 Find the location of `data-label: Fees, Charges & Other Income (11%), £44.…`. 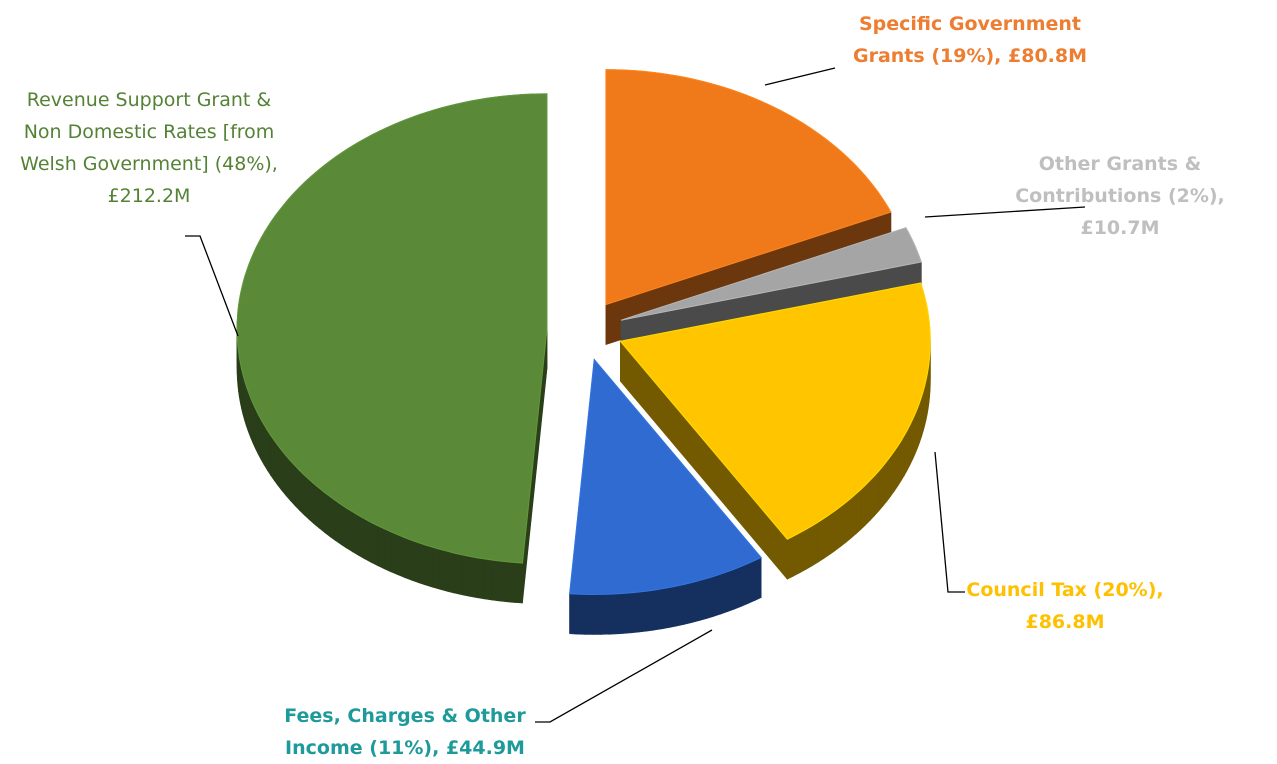

data-label: Fees, Charges & Other Income (11%), £44.… is located at coordinates (405, 732).